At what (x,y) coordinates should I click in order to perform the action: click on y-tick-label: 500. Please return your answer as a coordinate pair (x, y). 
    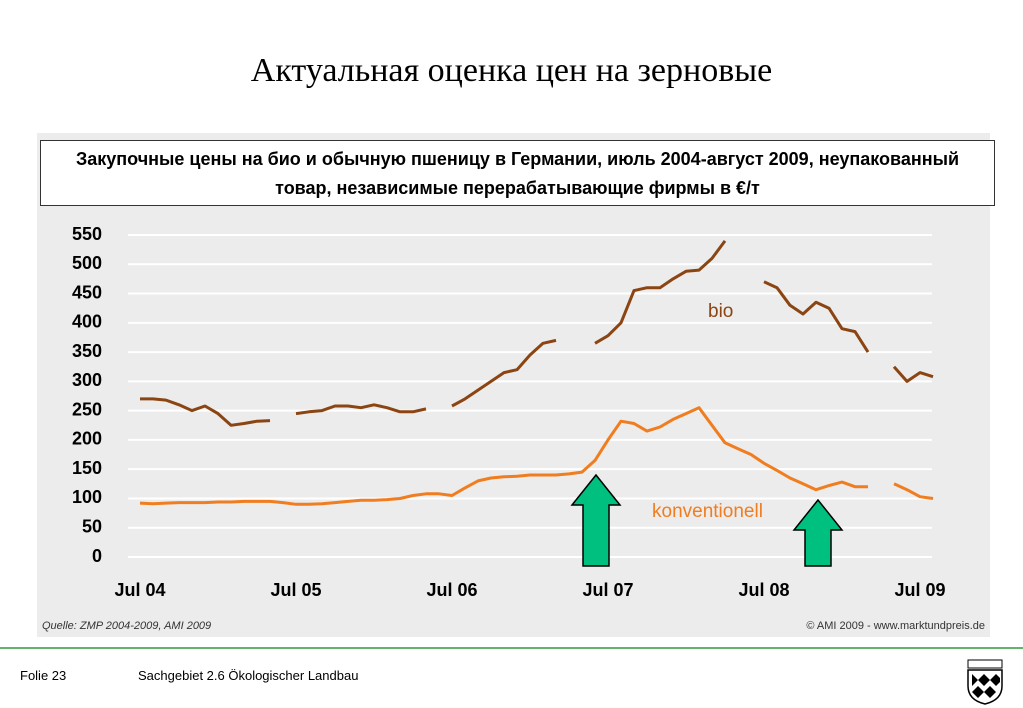
    Looking at the image, I should click on (87, 263).